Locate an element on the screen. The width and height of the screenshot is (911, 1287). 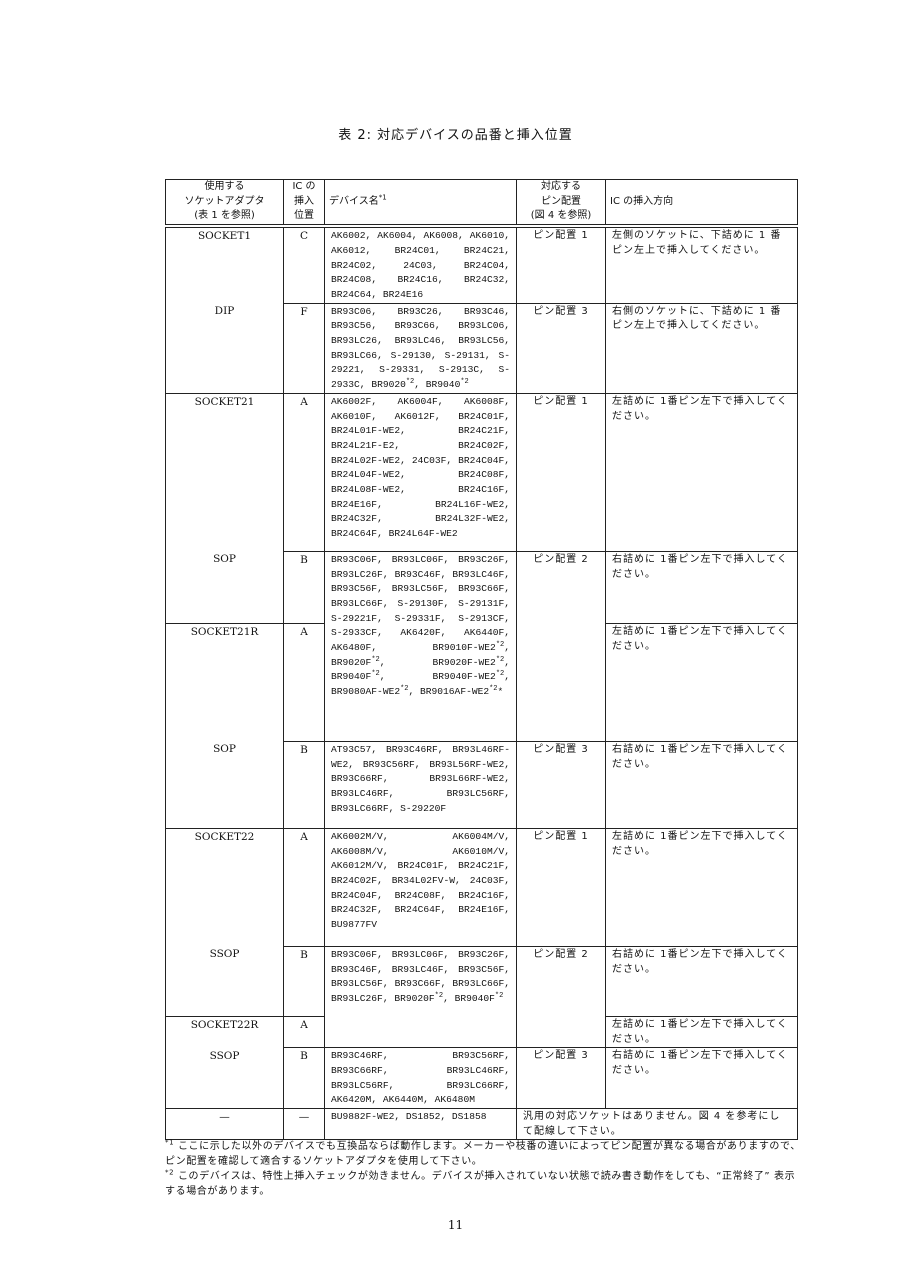
device-name: BR24C16F is located at coordinates (481, 895).